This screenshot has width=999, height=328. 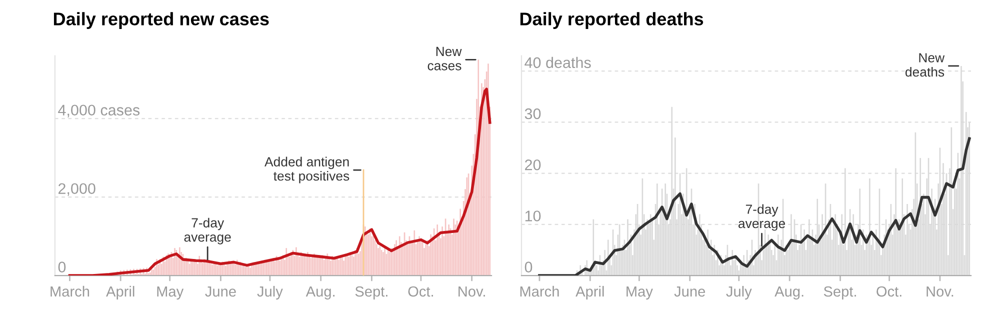 I want to click on chart-title: Daily reported new cases, so click(x=161, y=20).